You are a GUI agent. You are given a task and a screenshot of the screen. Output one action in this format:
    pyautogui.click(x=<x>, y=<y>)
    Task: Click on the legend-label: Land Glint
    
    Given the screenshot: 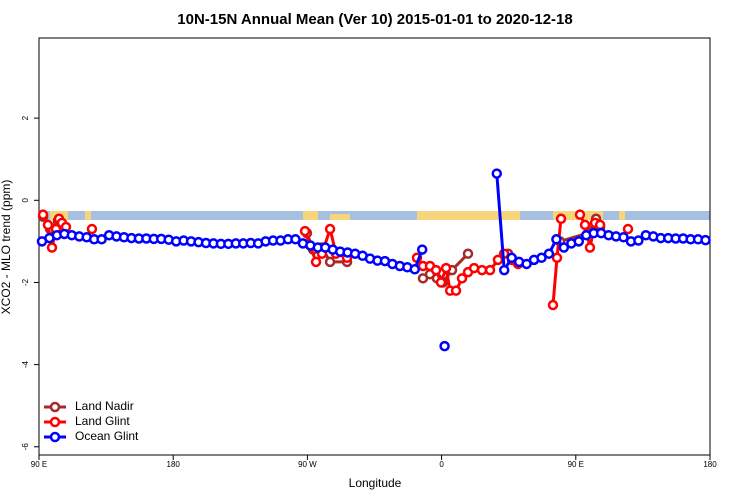 What is the action you would take?
    pyautogui.click(x=102, y=421)
    